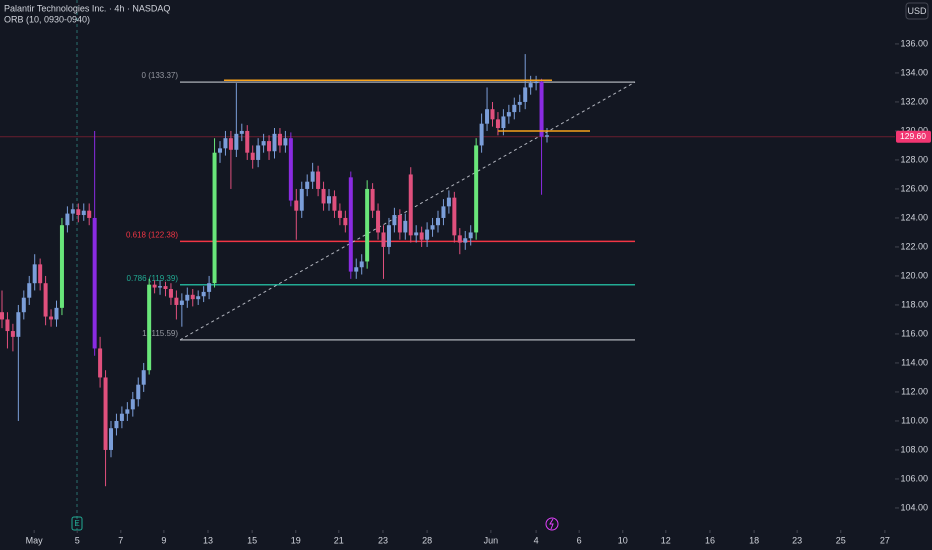  Describe the element at coordinates (914, 72) in the screenshot. I see `y-tick-label: 134.00` at that location.